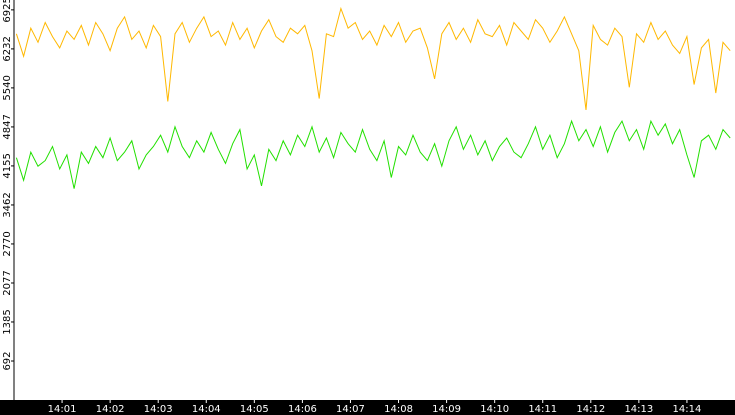 Image resolution: width=735 pixels, height=415 pixels. I want to click on y-tick-label: 2770, so click(7, 243).